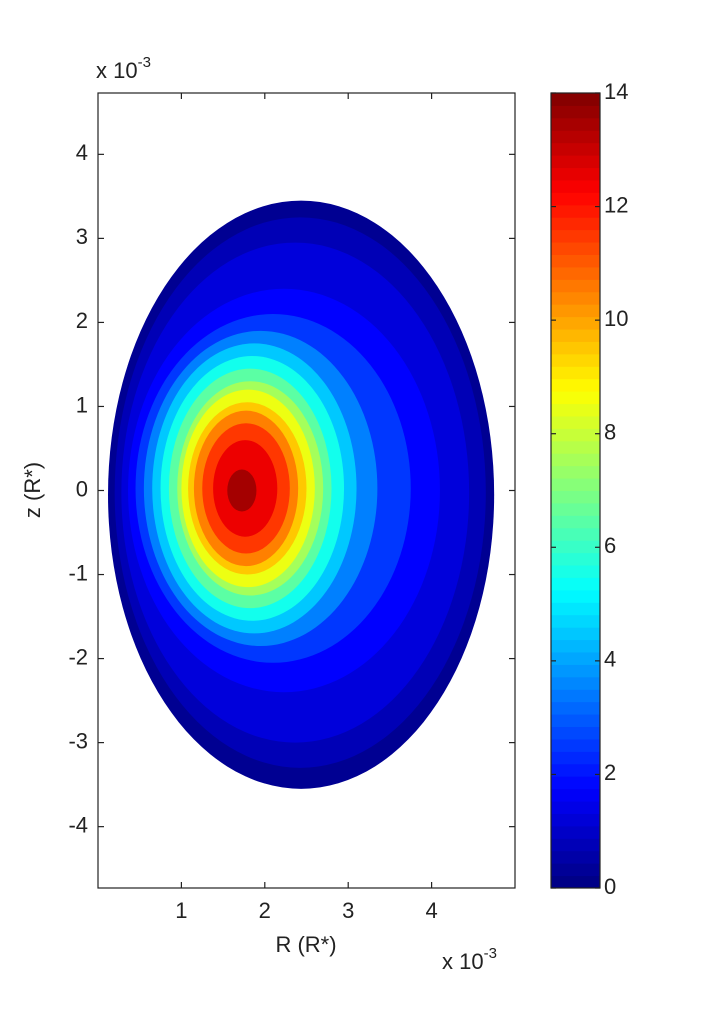 The image size is (706, 1024). What do you see at coordinates (32, 490) in the screenshot?
I see `y-axis-label: z (R*)` at bounding box center [32, 490].